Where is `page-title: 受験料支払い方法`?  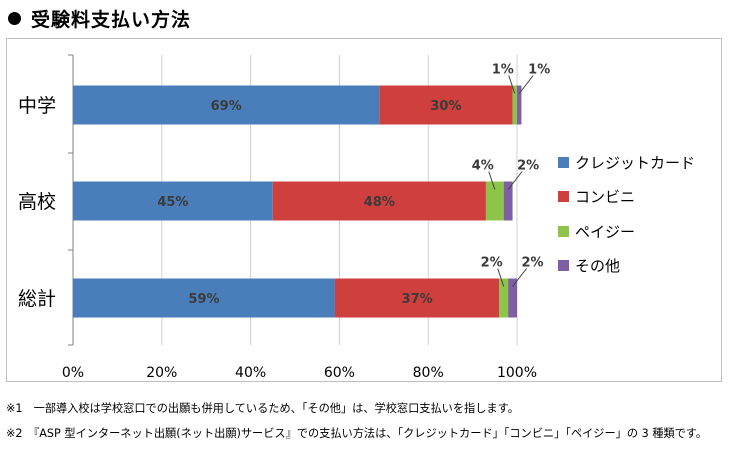
page-title: 受験料支払い方法 is located at coordinates (111, 19).